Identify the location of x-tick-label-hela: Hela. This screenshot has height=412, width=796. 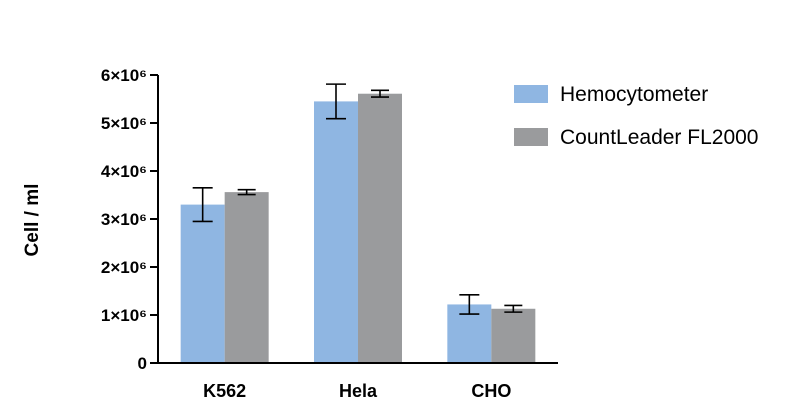
(358, 391).